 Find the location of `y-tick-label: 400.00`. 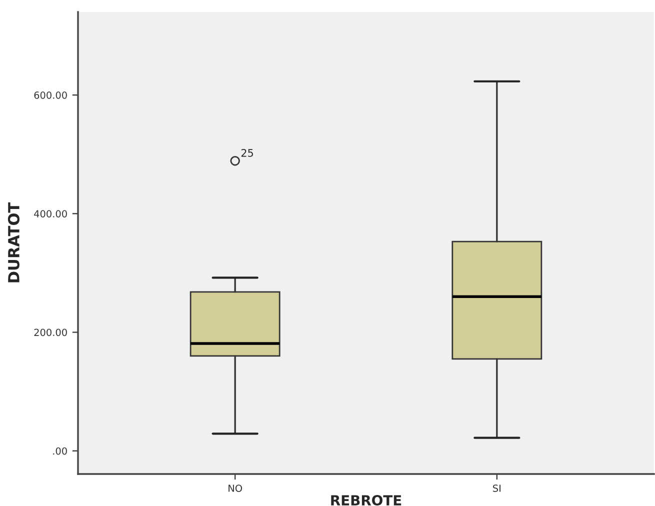

y-tick-label: 400.00 is located at coordinates (50, 214).